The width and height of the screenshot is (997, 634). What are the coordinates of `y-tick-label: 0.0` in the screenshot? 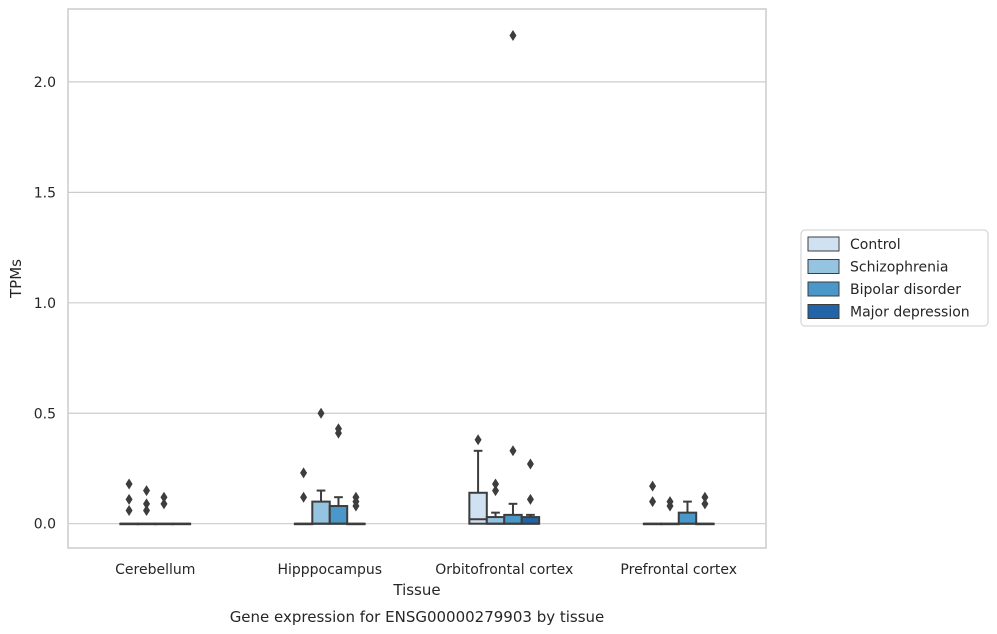 It's located at (45, 525).